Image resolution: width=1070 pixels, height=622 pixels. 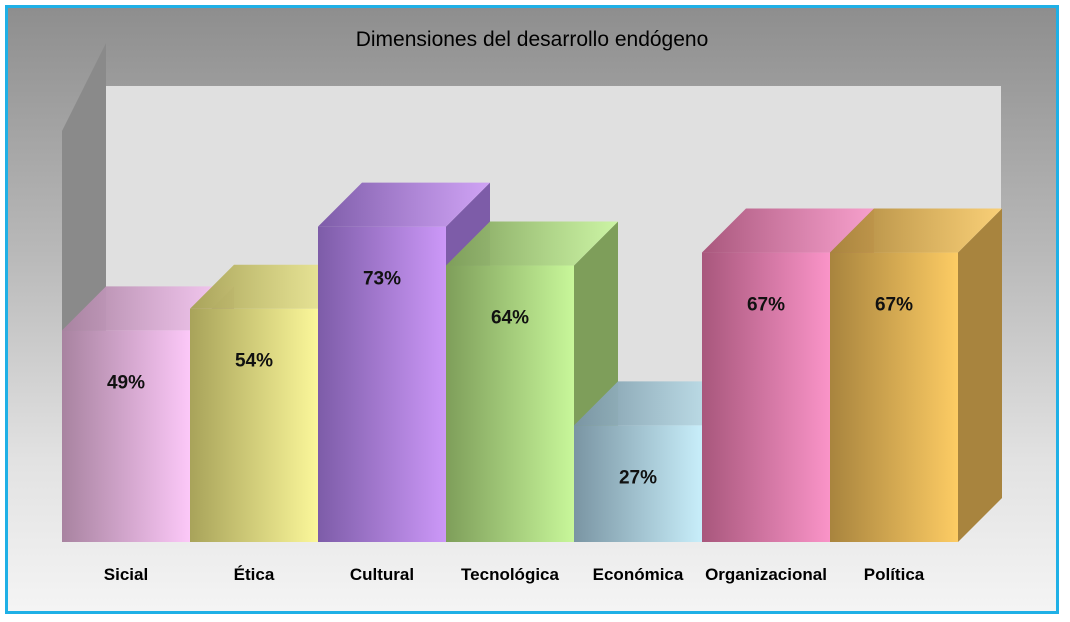 I want to click on value-label: 49%, so click(x=126, y=382).